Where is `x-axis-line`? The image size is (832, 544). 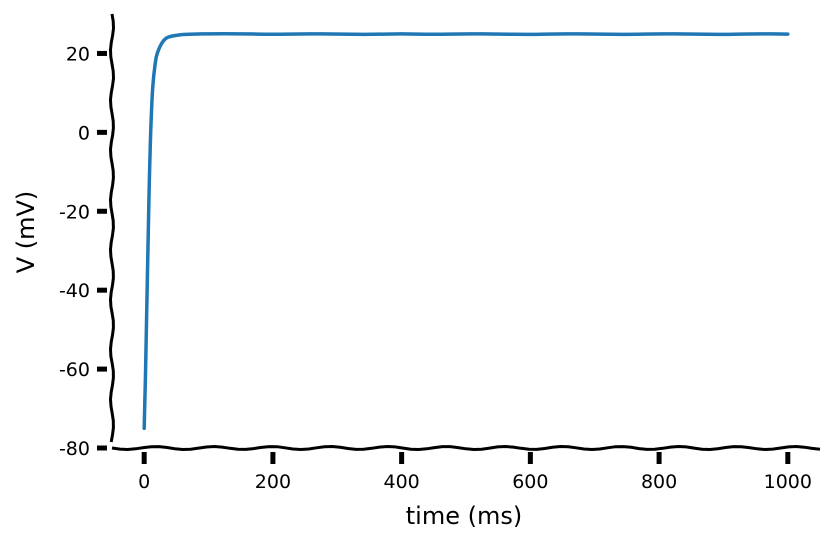
x-axis-line is located at coordinates (466, 448).